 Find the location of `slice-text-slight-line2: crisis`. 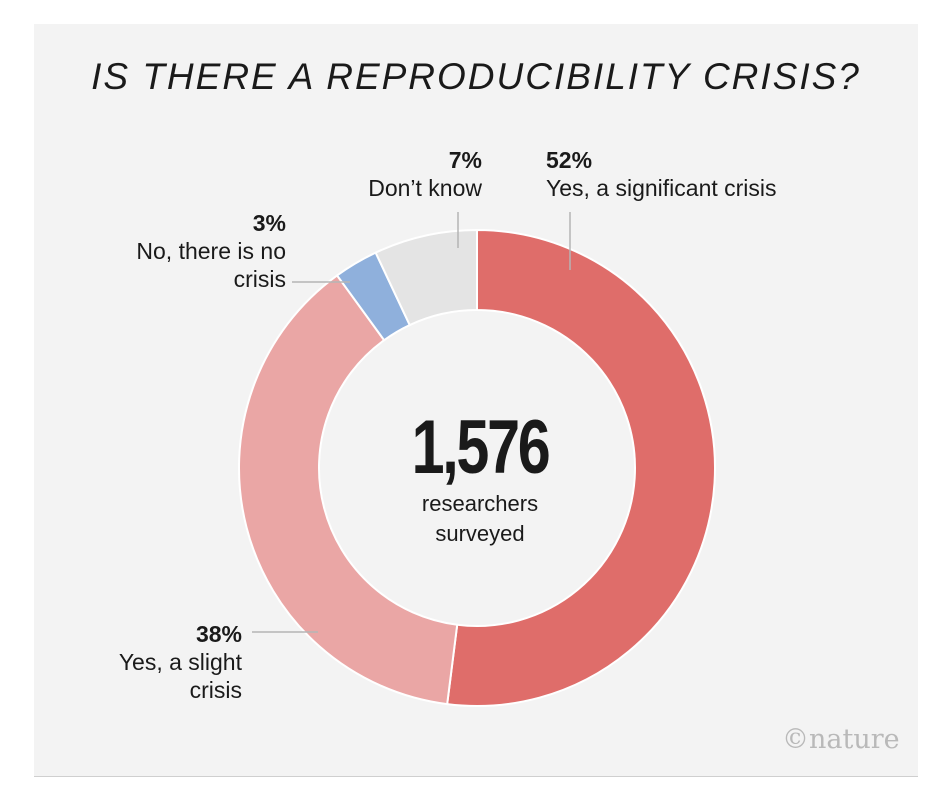

slice-text-slight-line2: crisis is located at coordinates (215, 690).